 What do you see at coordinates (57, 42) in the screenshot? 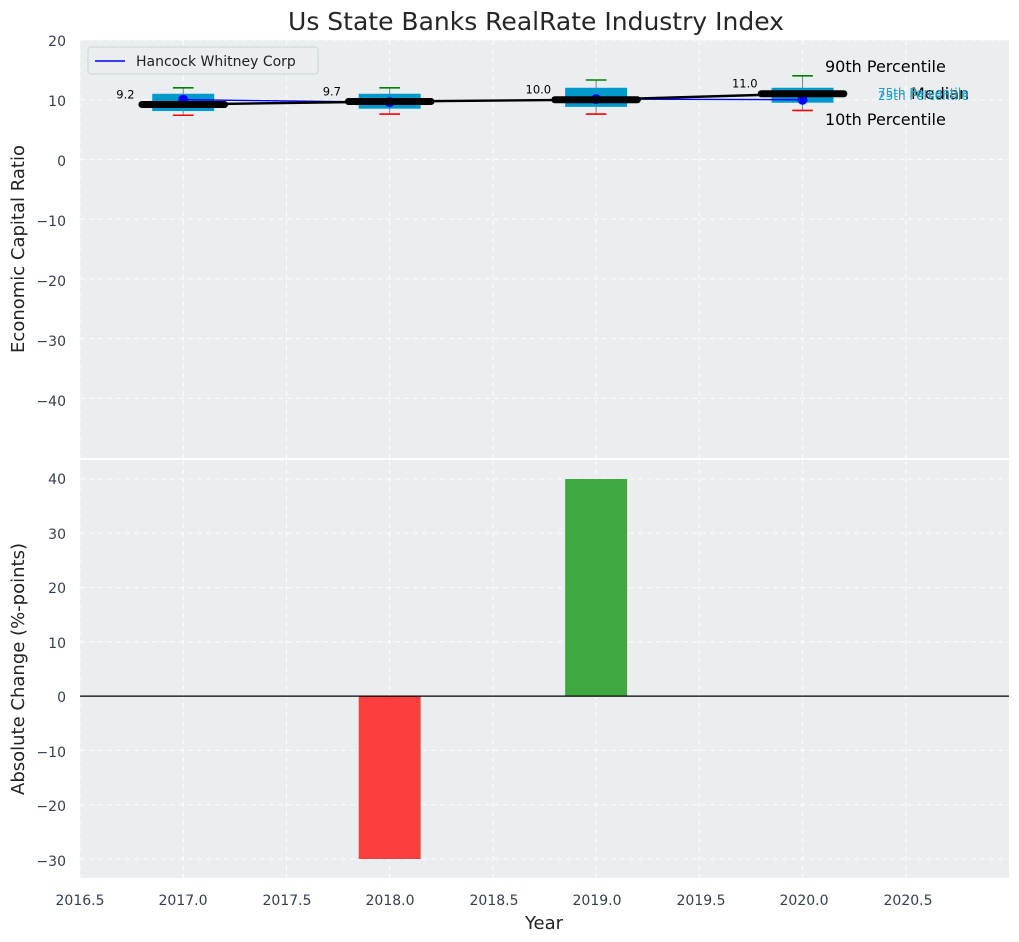
I see `top-y-tick-label: 20` at bounding box center [57, 42].